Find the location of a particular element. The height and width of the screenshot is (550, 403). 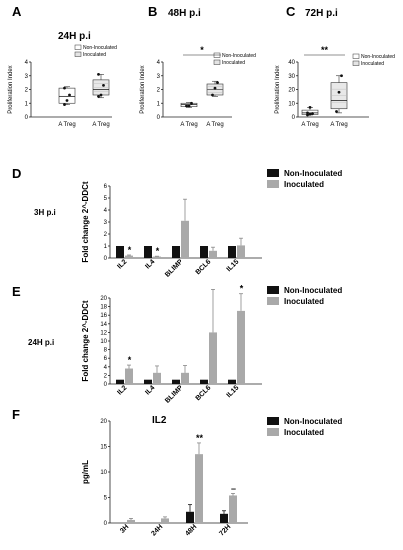

y-tick-label: 40 is located at coordinates (291, 63).